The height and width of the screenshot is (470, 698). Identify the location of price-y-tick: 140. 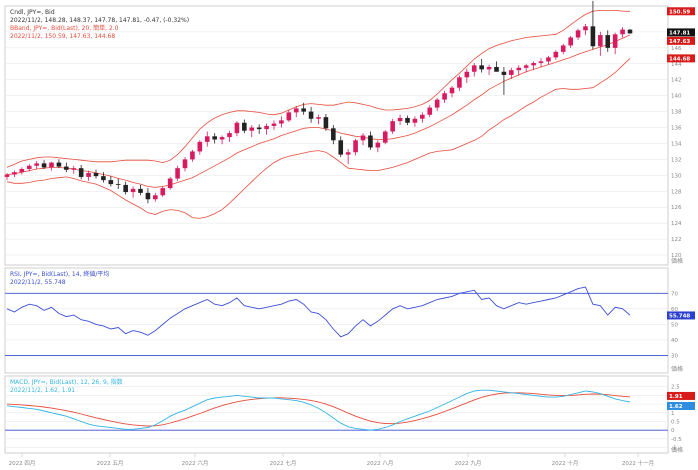
(676, 97).